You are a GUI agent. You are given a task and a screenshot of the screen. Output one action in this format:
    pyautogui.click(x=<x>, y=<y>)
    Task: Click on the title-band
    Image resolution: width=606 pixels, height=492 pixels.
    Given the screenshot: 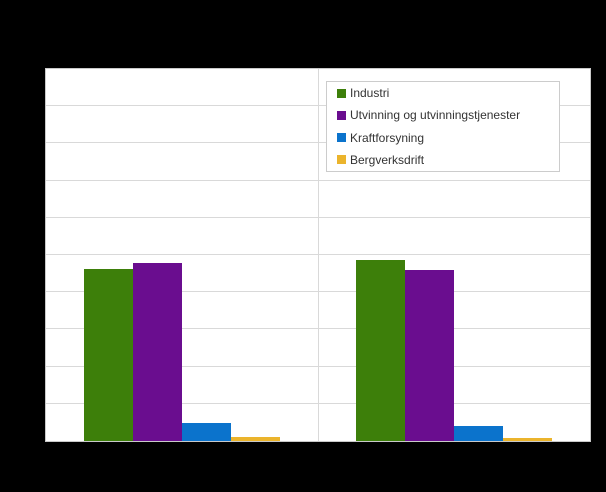 What is the action you would take?
    pyautogui.click(x=303, y=34)
    